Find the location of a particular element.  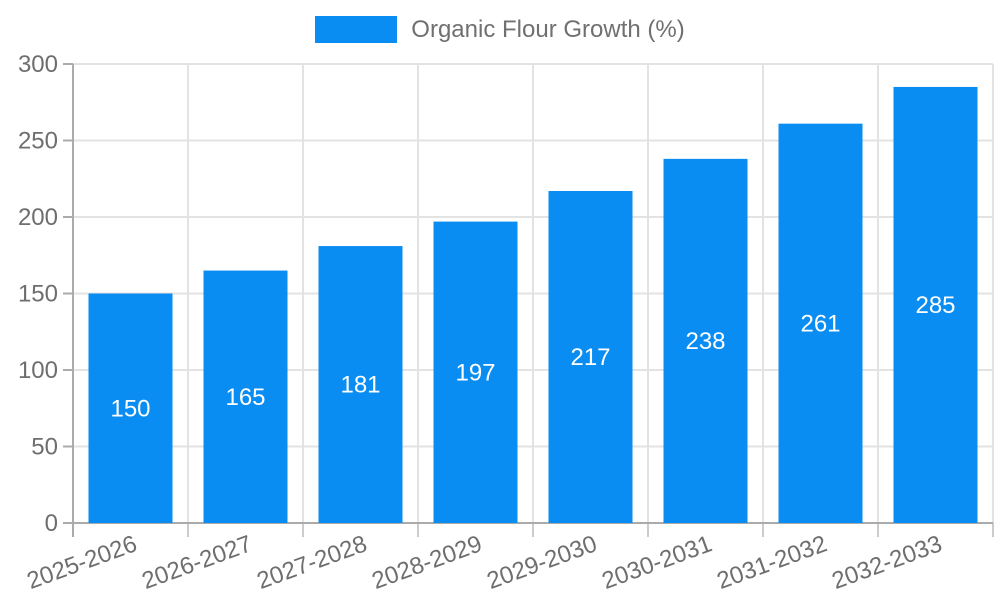

bar-value-label: 238 is located at coordinates (705, 341).